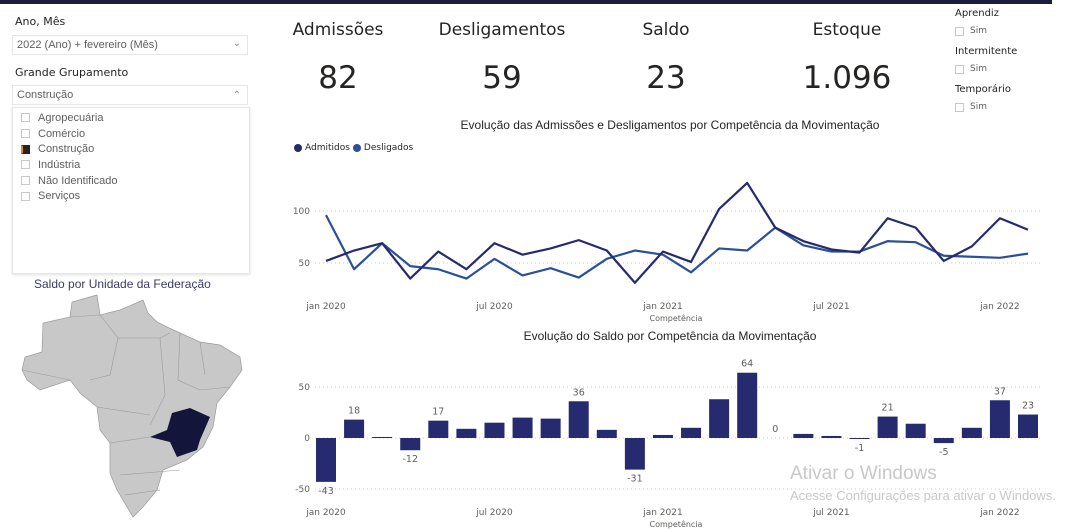 This screenshot has height=529, width=1070. I want to click on chevron-up-icon: ⌃, so click(236, 95).